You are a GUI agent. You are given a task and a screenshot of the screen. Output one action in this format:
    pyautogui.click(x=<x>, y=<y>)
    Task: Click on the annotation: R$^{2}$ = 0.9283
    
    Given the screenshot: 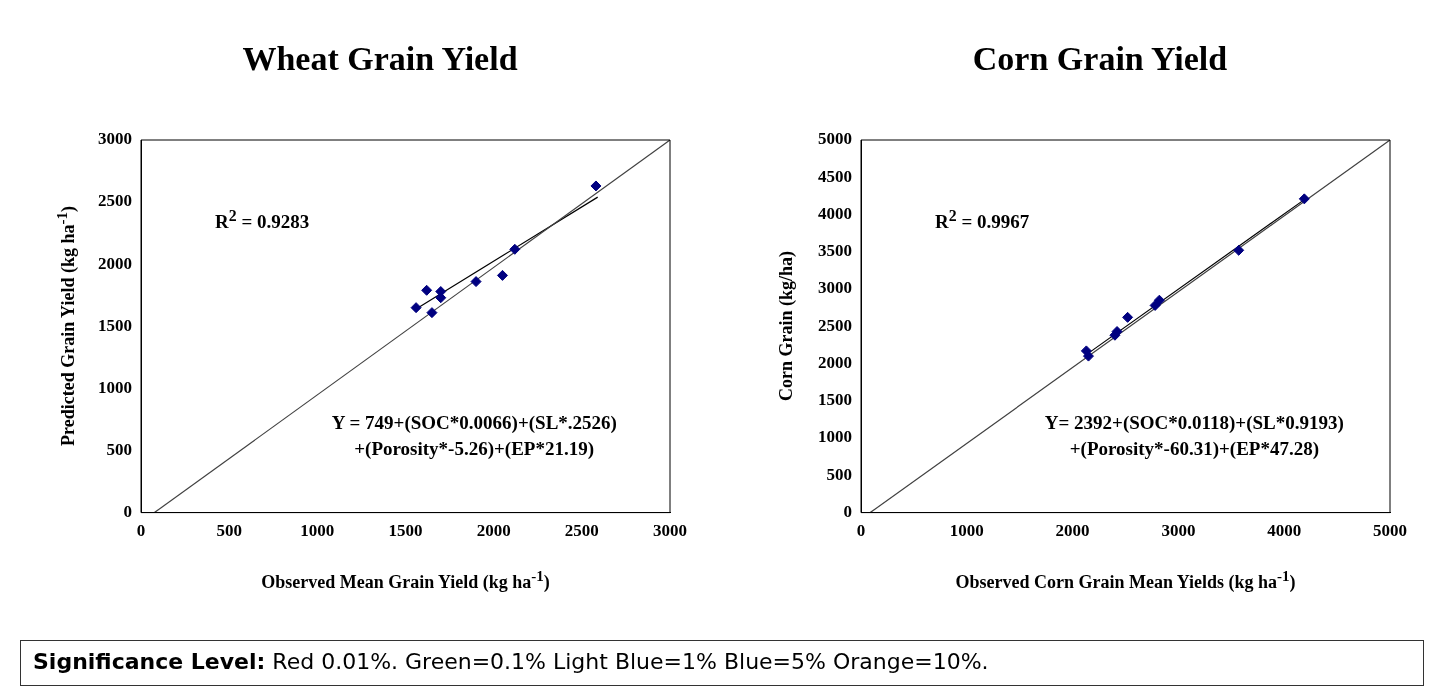 What is the action you would take?
    pyautogui.click(x=262, y=220)
    